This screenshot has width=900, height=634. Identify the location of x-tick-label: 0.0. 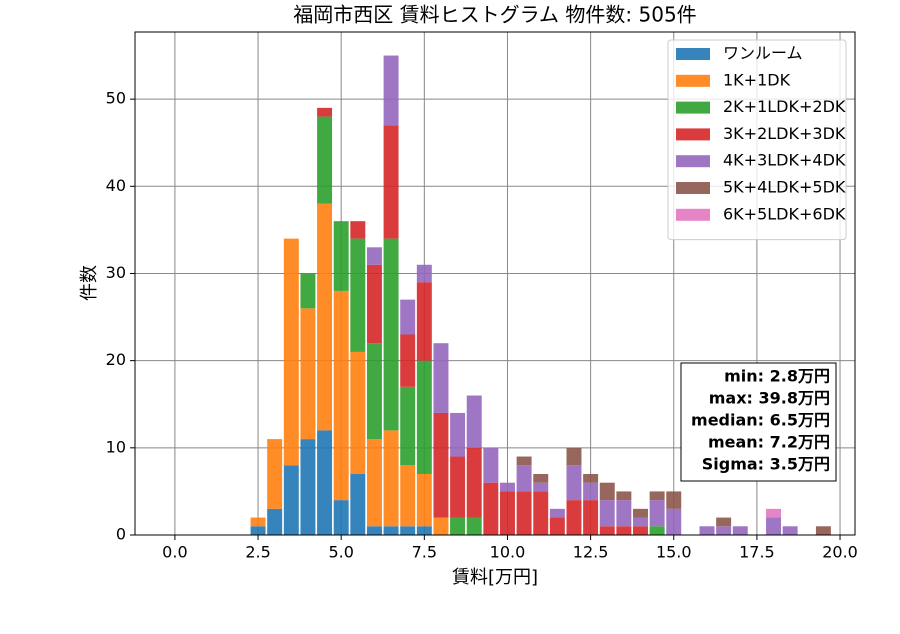
(174, 552).